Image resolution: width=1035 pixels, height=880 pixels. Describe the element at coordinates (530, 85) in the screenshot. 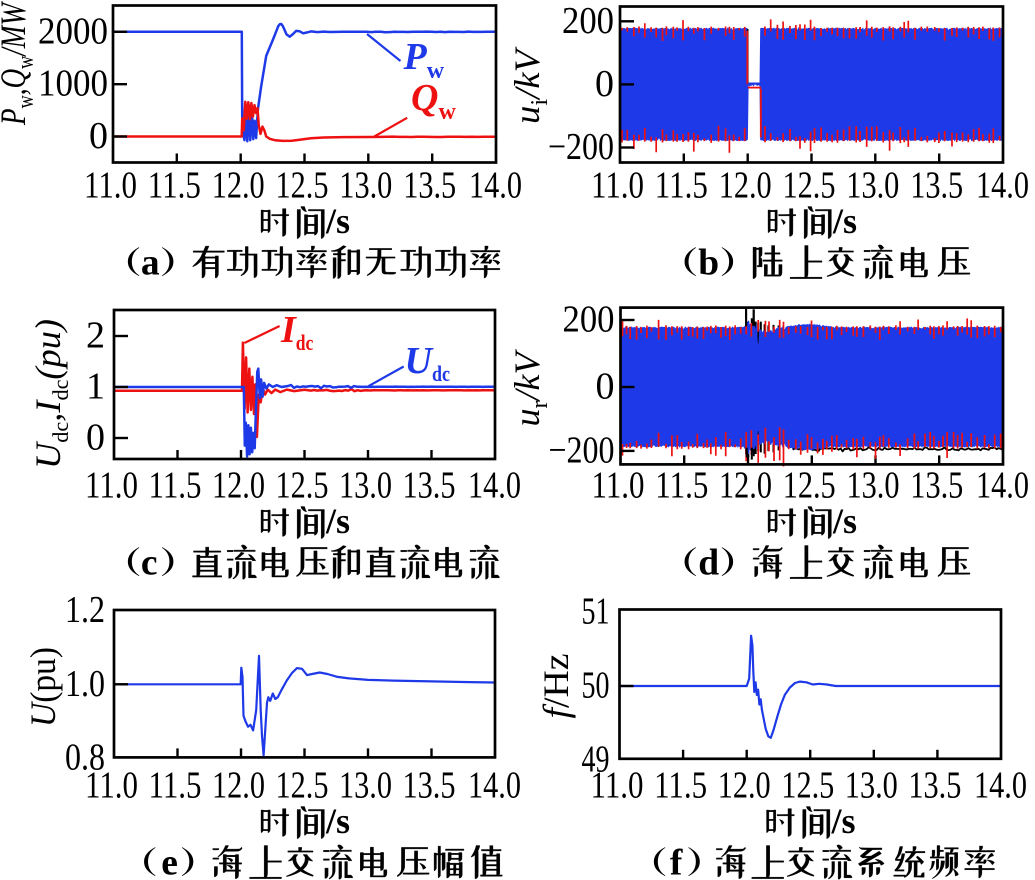

I see `svg-text: ui/kV` at that location.